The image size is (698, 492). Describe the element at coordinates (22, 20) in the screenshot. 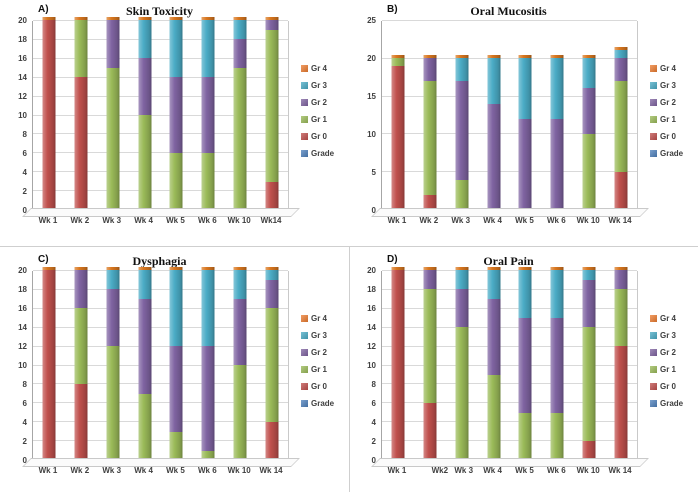

I see `y-tick-label: 20` at that location.